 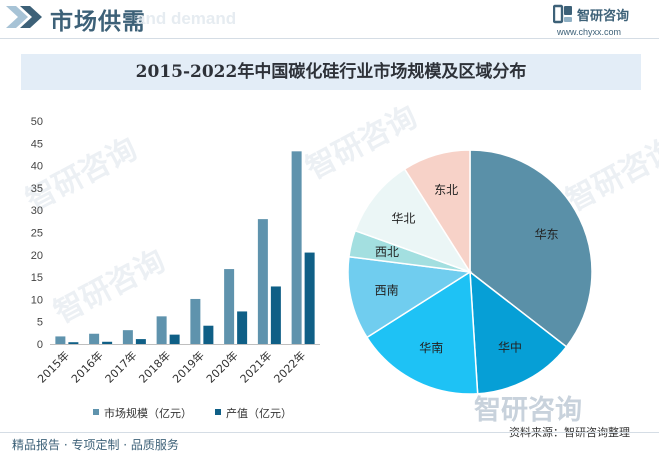 What do you see at coordinates (329, 432) in the screenshot?
I see `footer-divider` at bounding box center [329, 432].